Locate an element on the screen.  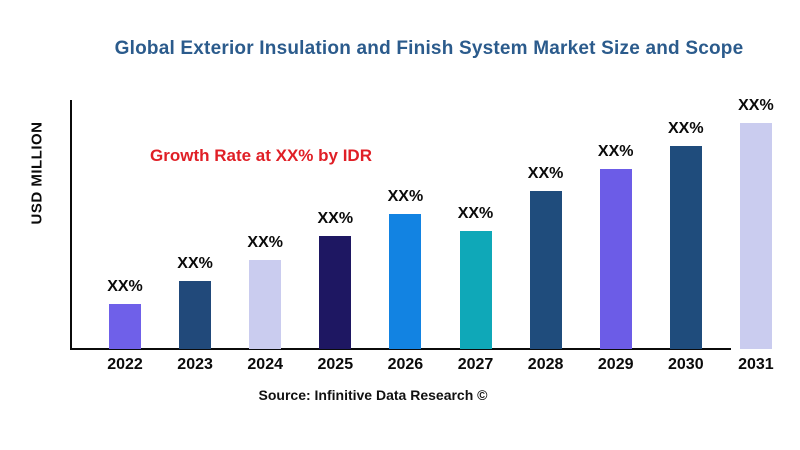
bar-value-label-2022: XX% is located at coordinates (125, 286).